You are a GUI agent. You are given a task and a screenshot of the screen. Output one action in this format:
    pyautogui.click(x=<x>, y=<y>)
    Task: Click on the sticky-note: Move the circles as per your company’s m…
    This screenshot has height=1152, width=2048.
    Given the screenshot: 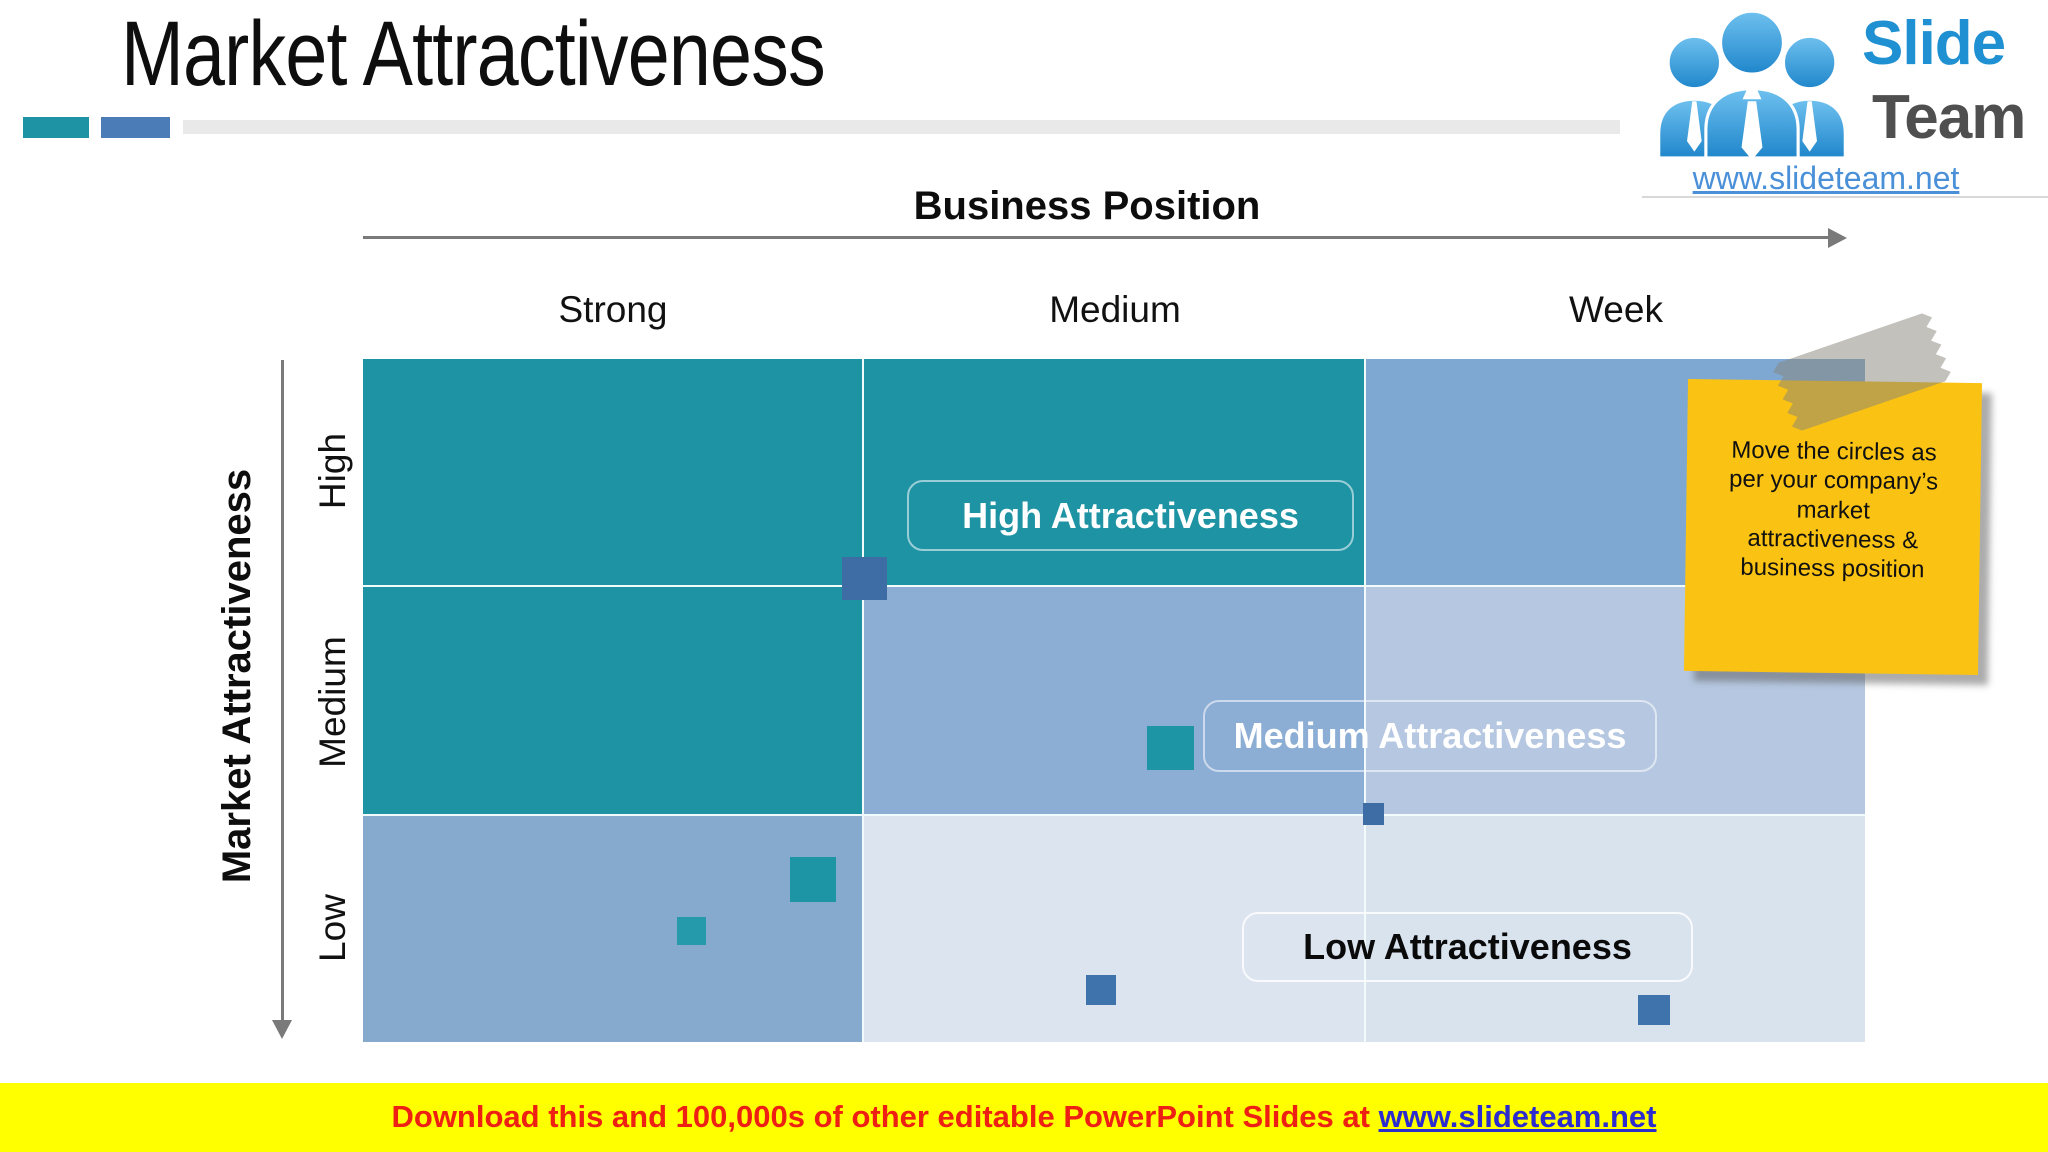 What is the action you would take?
    pyautogui.click(x=1833, y=527)
    